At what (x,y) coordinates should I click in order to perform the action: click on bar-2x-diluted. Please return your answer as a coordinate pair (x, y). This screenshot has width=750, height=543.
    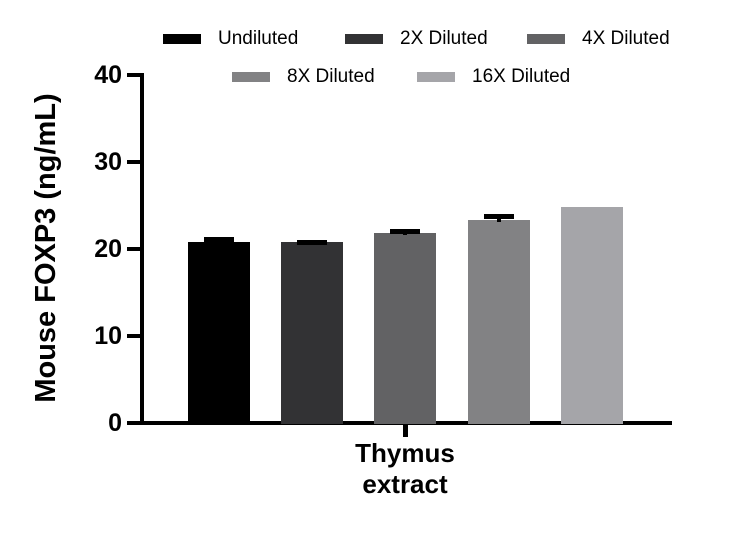
    Looking at the image, I should click on (312, 333).